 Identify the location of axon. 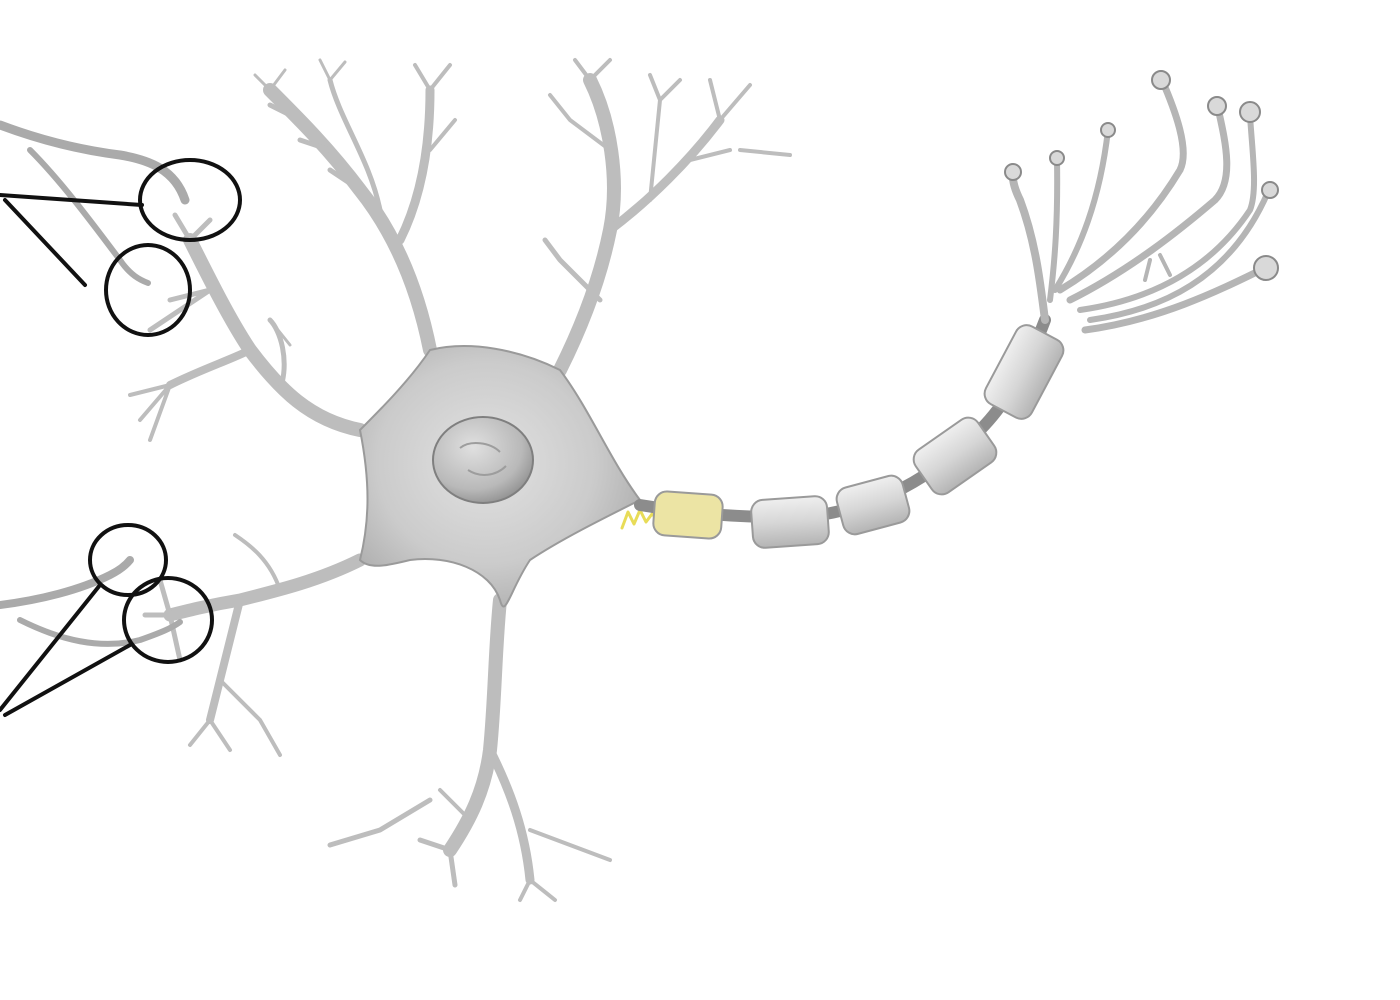
(842, 418).